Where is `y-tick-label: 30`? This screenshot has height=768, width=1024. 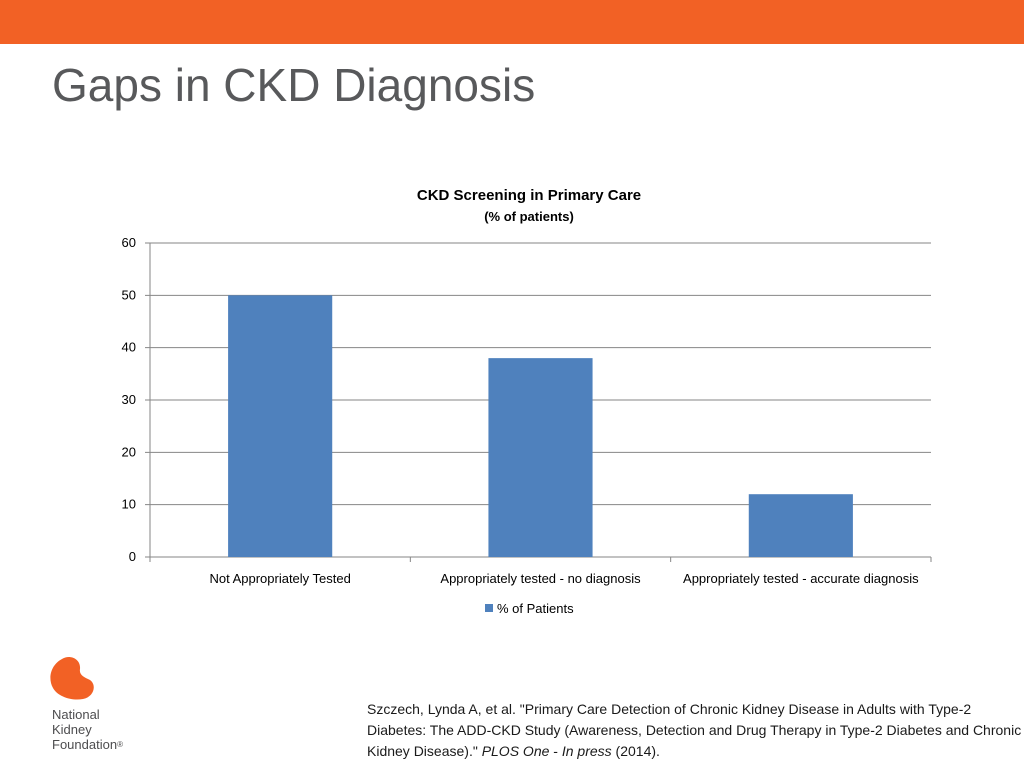
y-tick-label: 30 is located at coordinates (129, 399).